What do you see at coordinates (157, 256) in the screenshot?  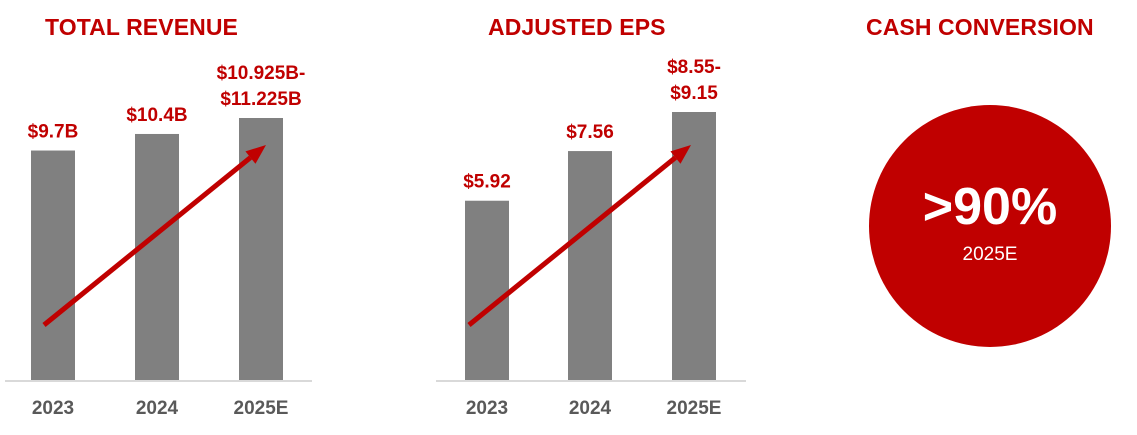 I see `revenue-bar-2024` at bounding box center [157, 256].